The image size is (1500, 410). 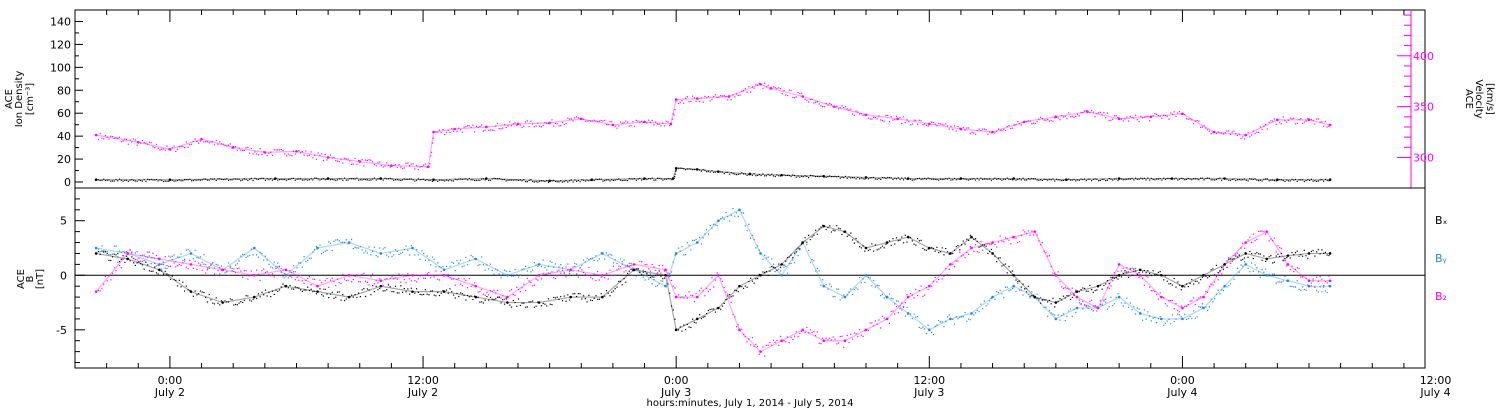 What do you see at coordinates (1441, 296) in the screenshot?
I see `legend-bz: B₂` at bounding box center [1441, 296].